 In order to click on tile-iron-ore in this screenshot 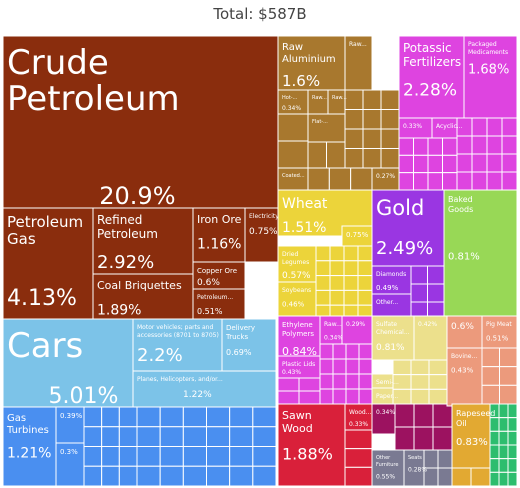, I will do `click(219, 235)`.